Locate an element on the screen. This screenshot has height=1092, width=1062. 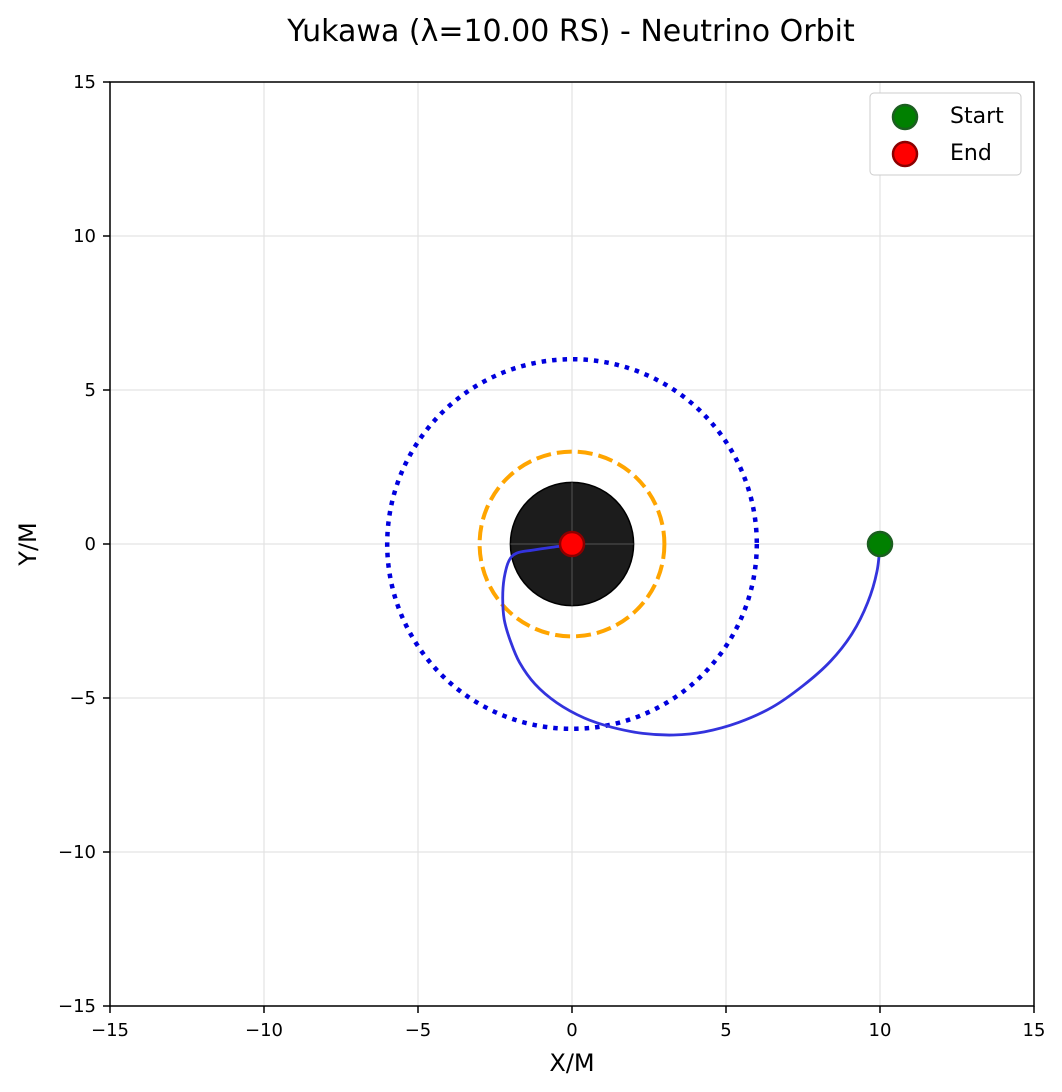
x-axis-ticks: −15 −10 −5 0 5 10 15 is located at coordinates (568, 1023).